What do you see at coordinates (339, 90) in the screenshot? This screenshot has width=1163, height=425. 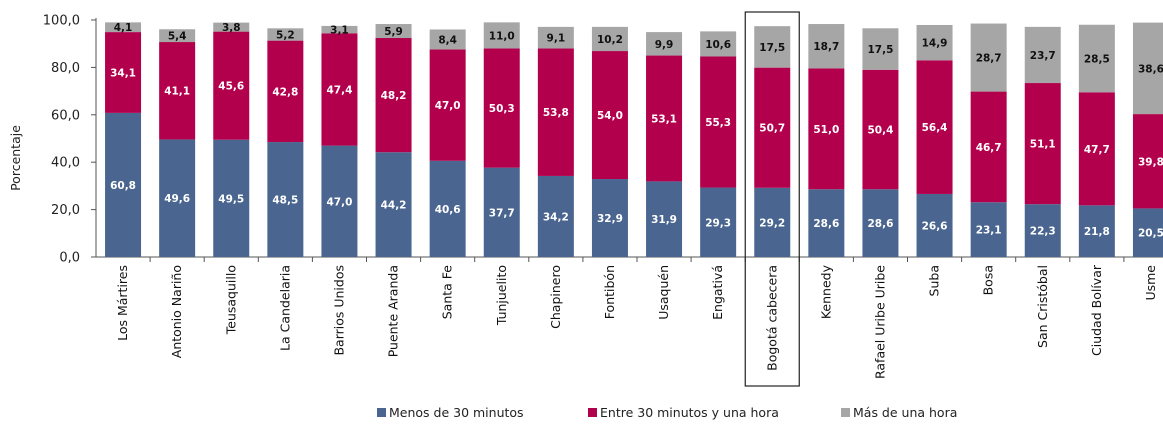 I see `data-label: 47,4` at bounding box center [339, 90].